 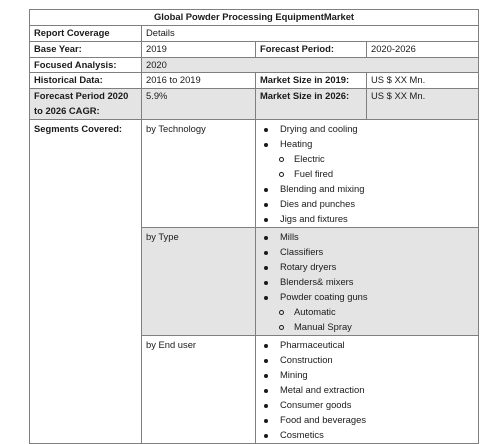 I want to click on segment-item: Metal and extraction, so click(x=367, y=390).